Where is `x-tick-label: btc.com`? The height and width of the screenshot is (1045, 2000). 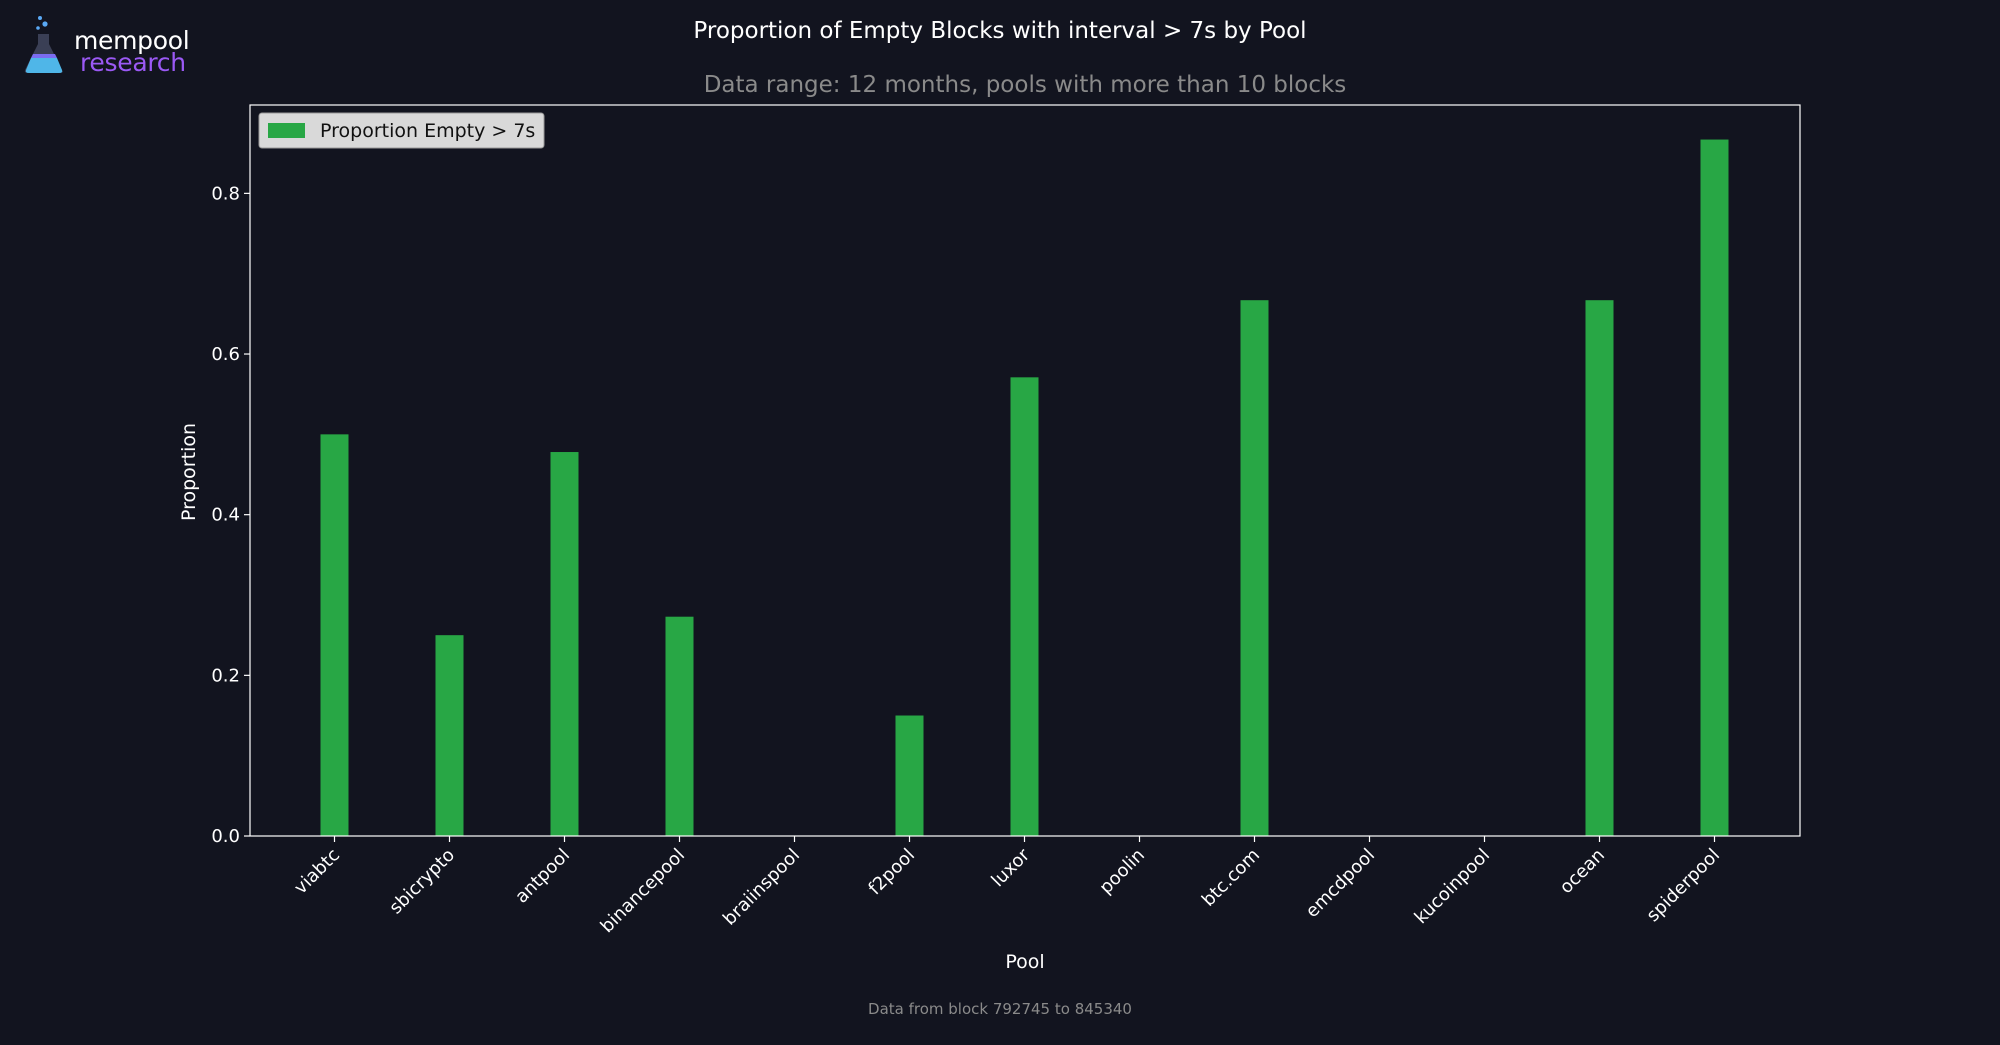
x-tick-label: btc.com is located at coordinates (1231, 878).